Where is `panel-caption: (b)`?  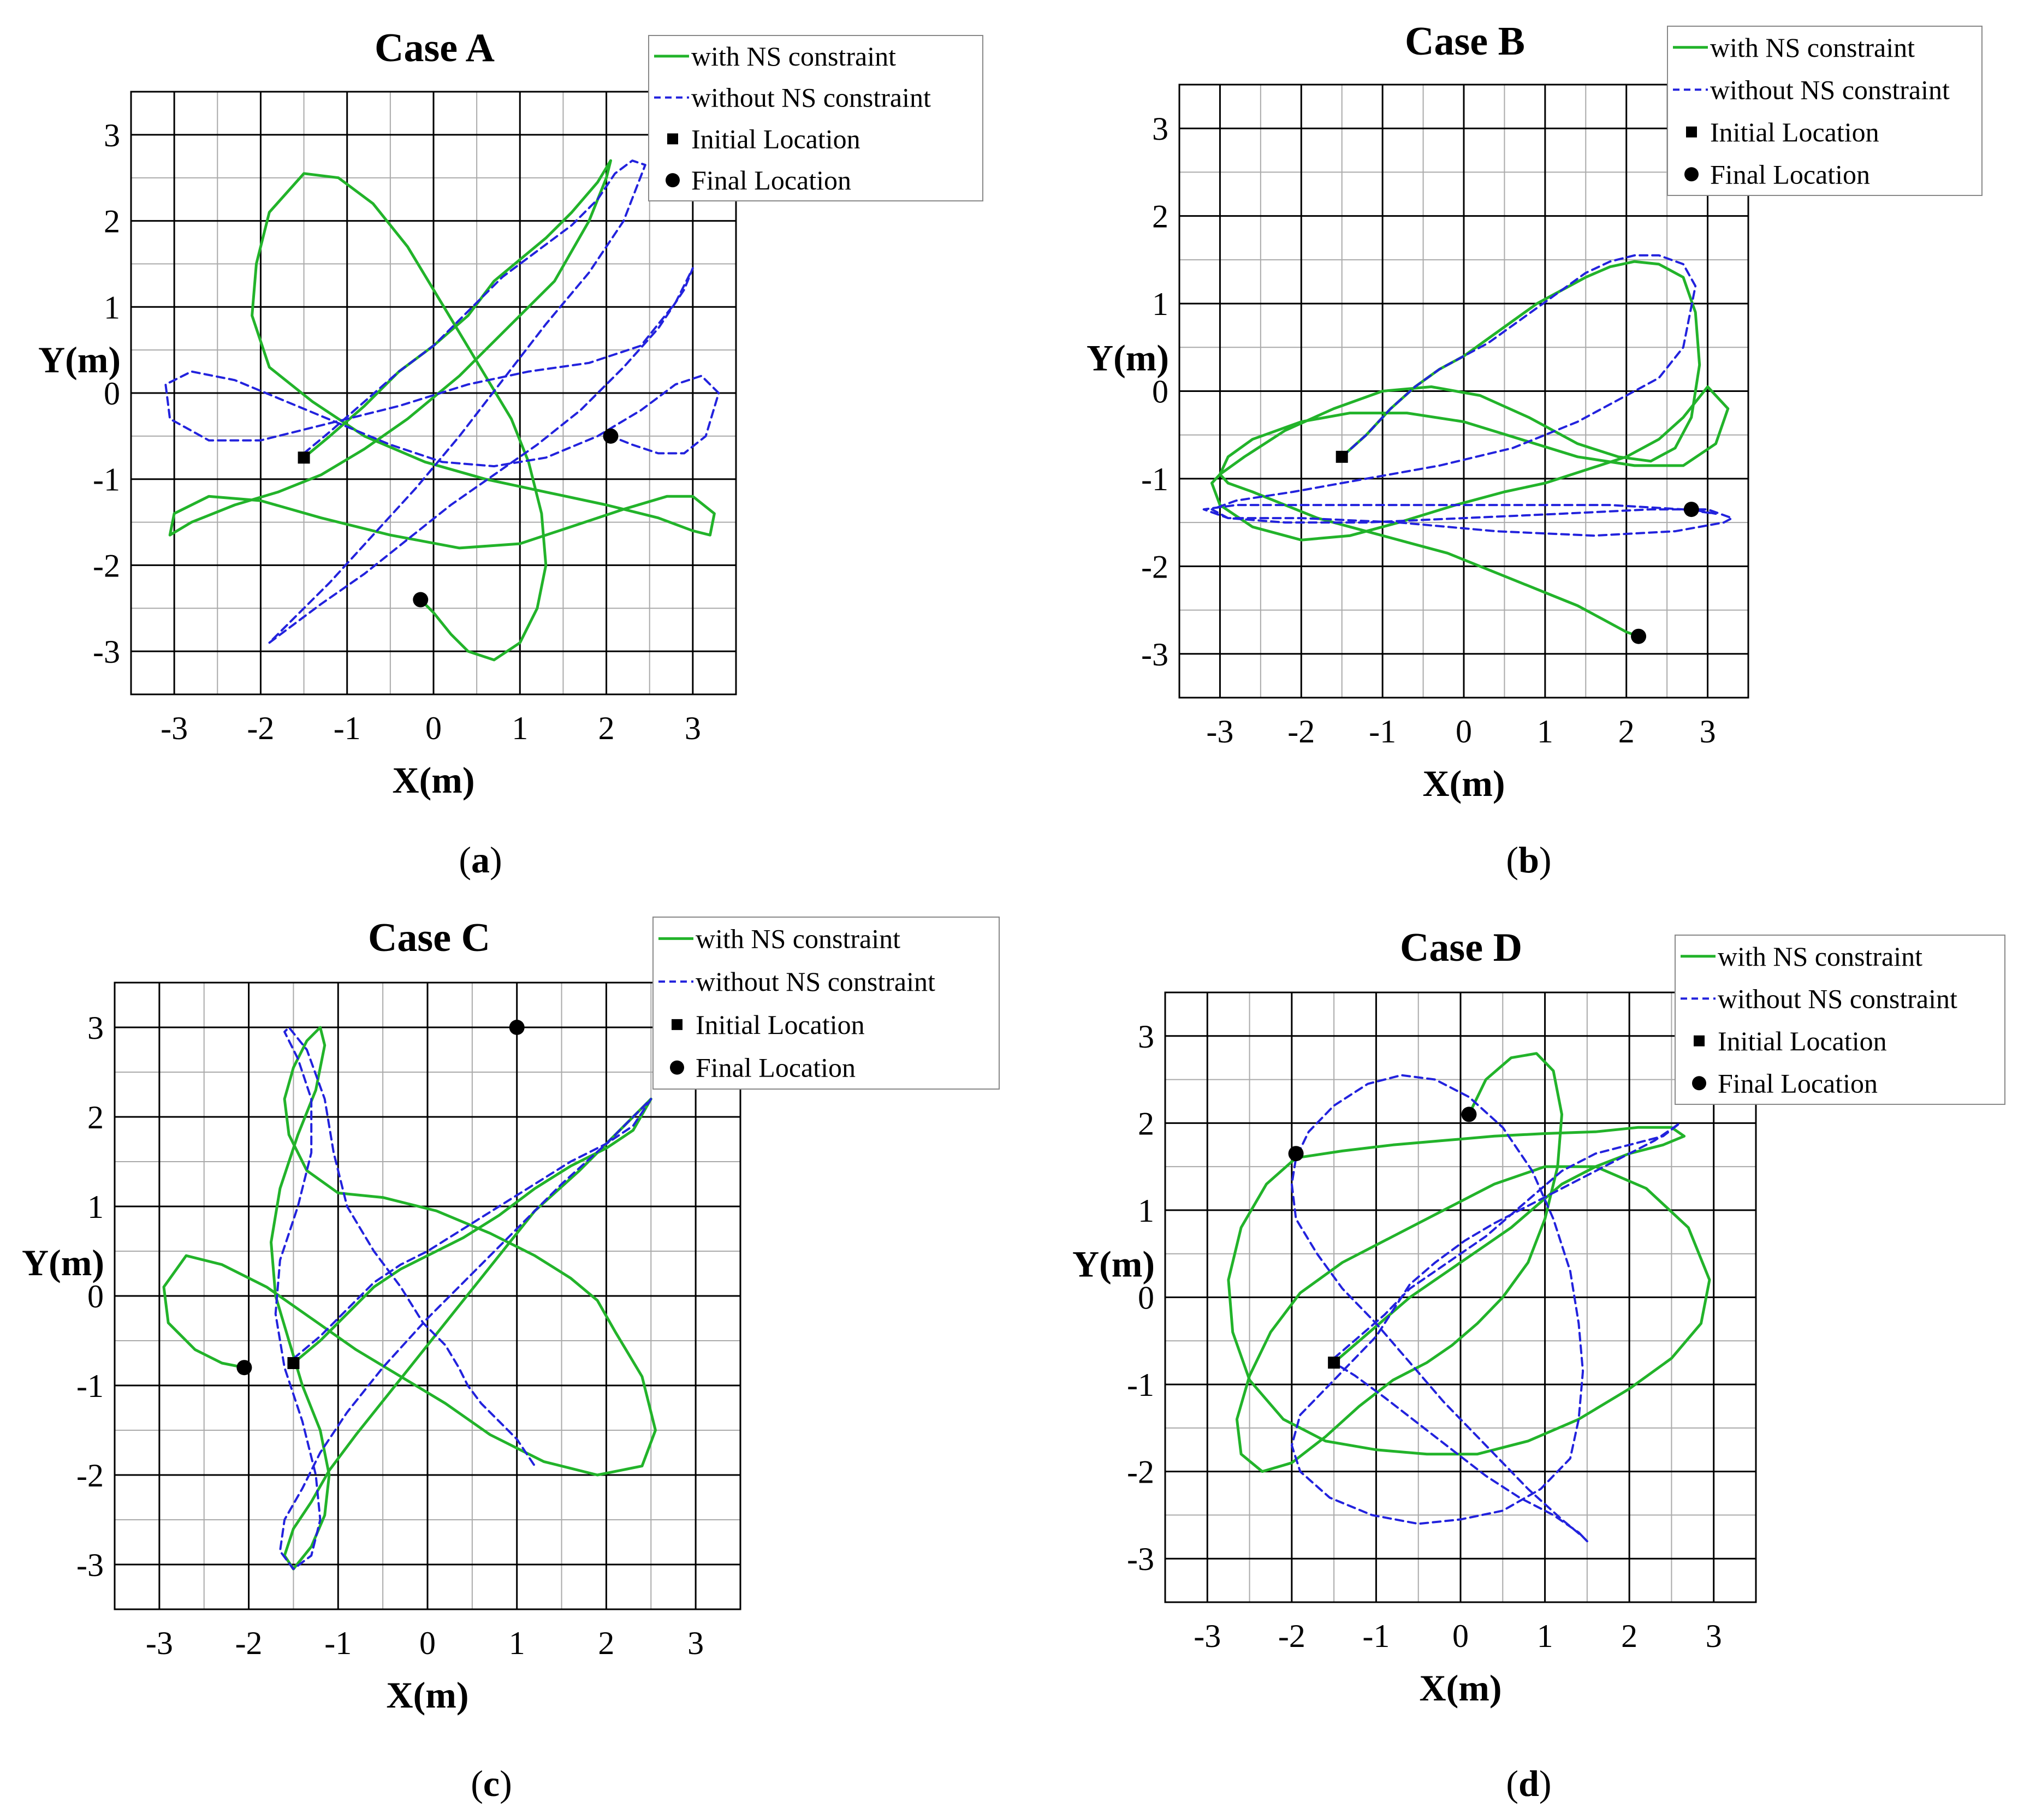 panel-caption: (b) is located at coordinates (1529, 860).